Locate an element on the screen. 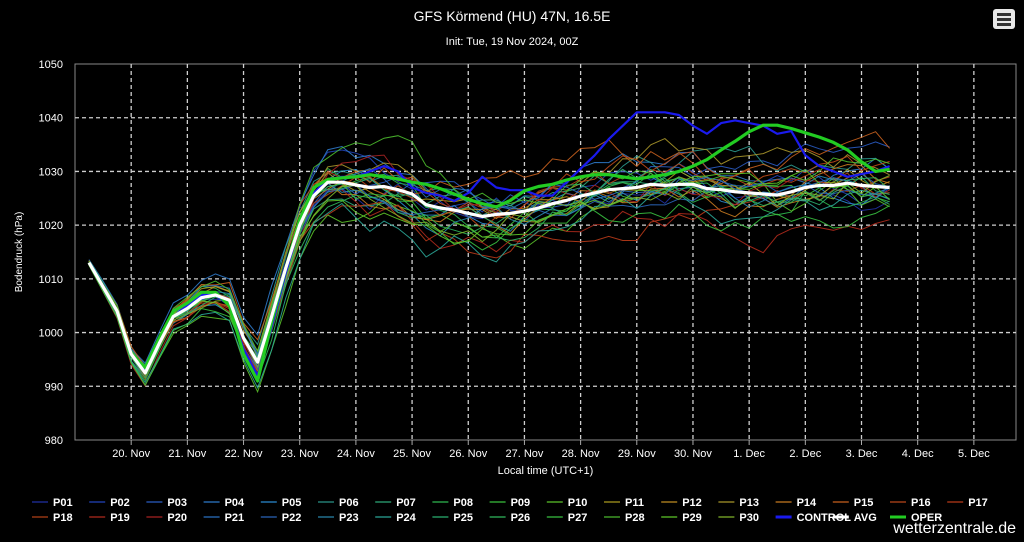 Image resolution: width=1024 pixels, height=542 pixels. legend-item-p08: P08 is located at coordinates (452, 503).